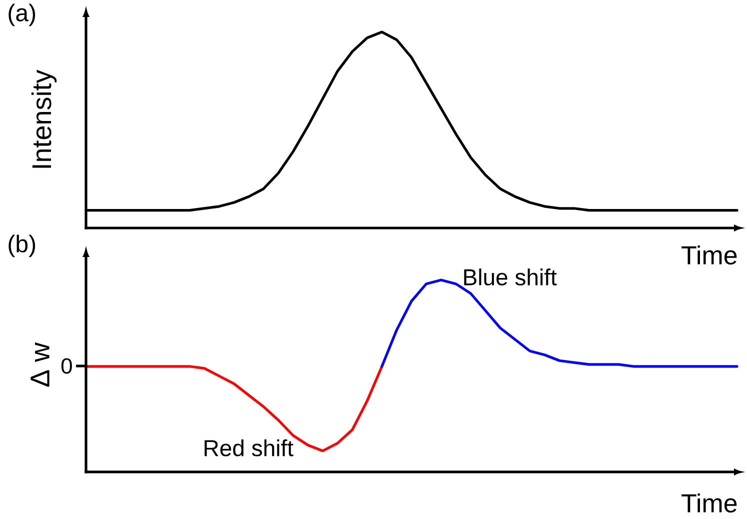  I want to click on text: 0, so click(66, 366).